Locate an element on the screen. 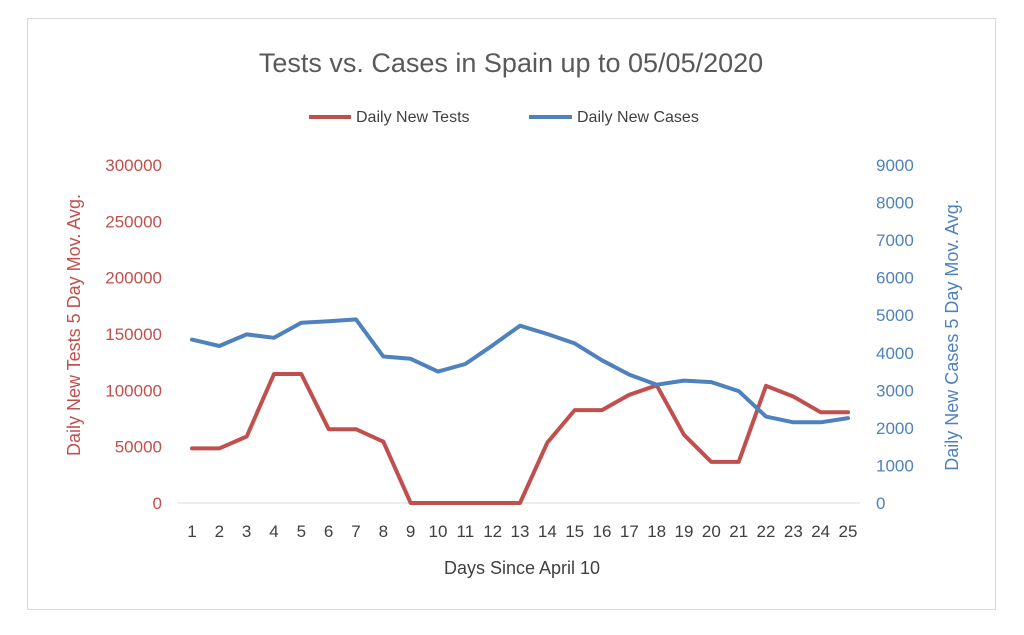  x-tick-label: 14 is located at coordinates (547, 531).